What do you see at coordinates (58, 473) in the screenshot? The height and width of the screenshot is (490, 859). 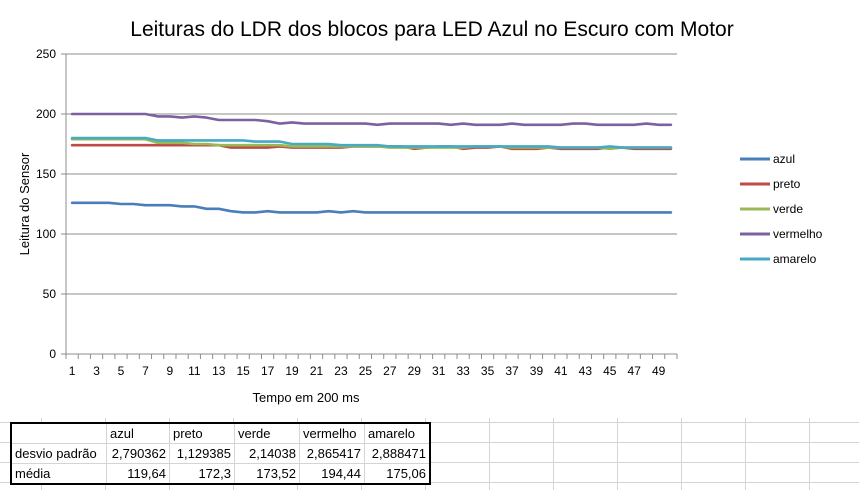 I see `stats-row-label: média` at bounding box center [58, 473].